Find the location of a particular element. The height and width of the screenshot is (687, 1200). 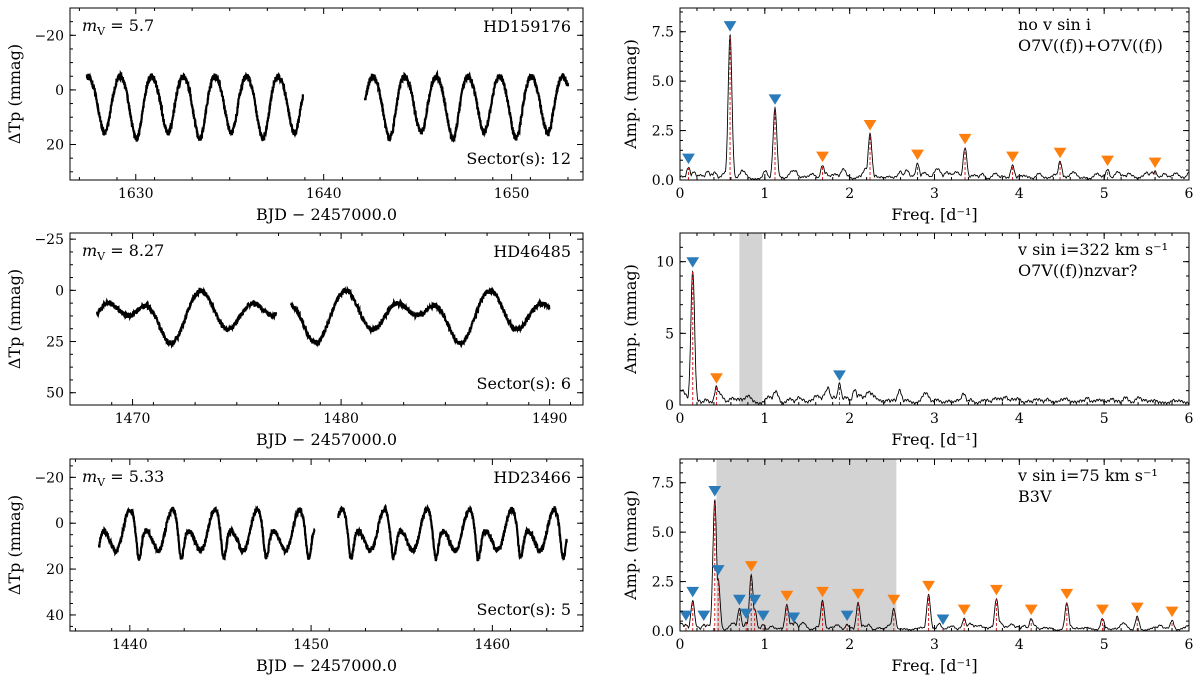

vsini-label: no v sin i is located at coordinates (1054, 24).